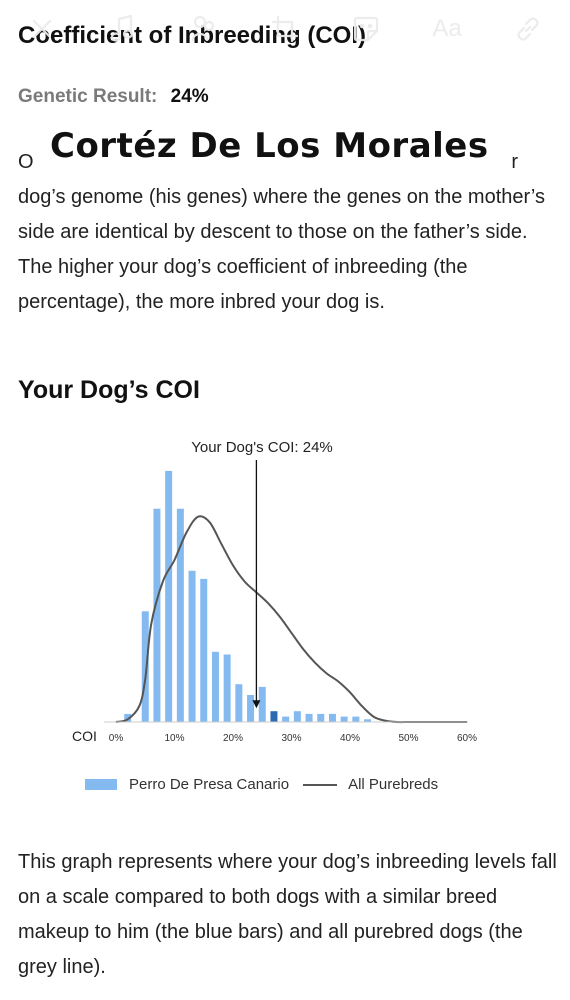 The width and height of the screenshot is (570, 1000). I want to click on link-button, so click(528, 29).